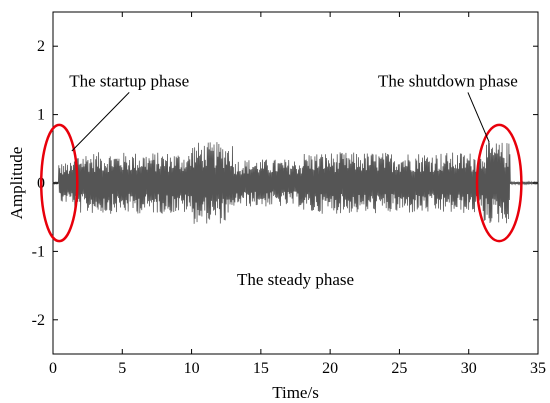 Image resolution: width=550 pixels, height=403 pixels. What do you see at coordinates (469, 368) in the screenshot?
I see `x-tick-label: 30` at bounding box center [469, 368].